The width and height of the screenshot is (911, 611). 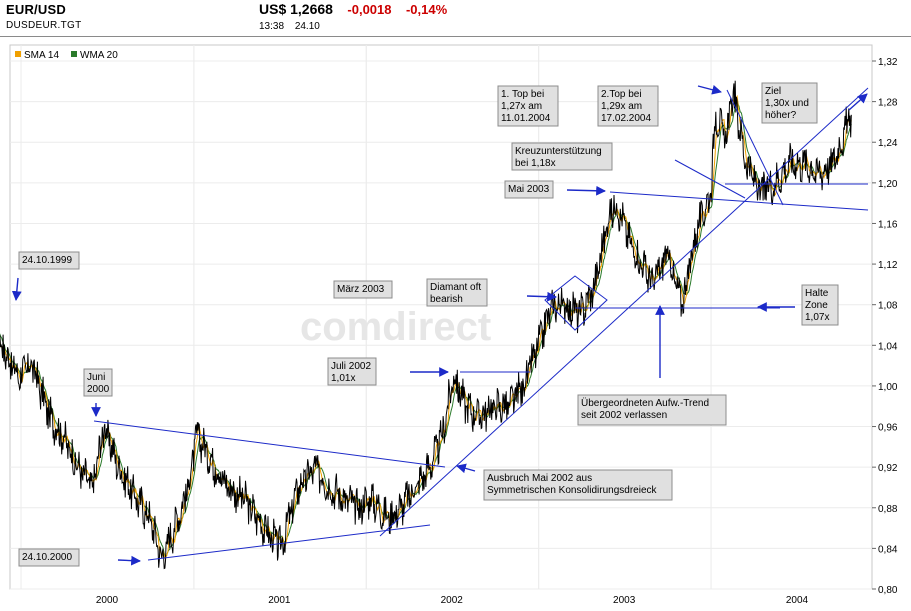 I want to click on annotation-text: 24.10.2000, so click(x=47, y=557).